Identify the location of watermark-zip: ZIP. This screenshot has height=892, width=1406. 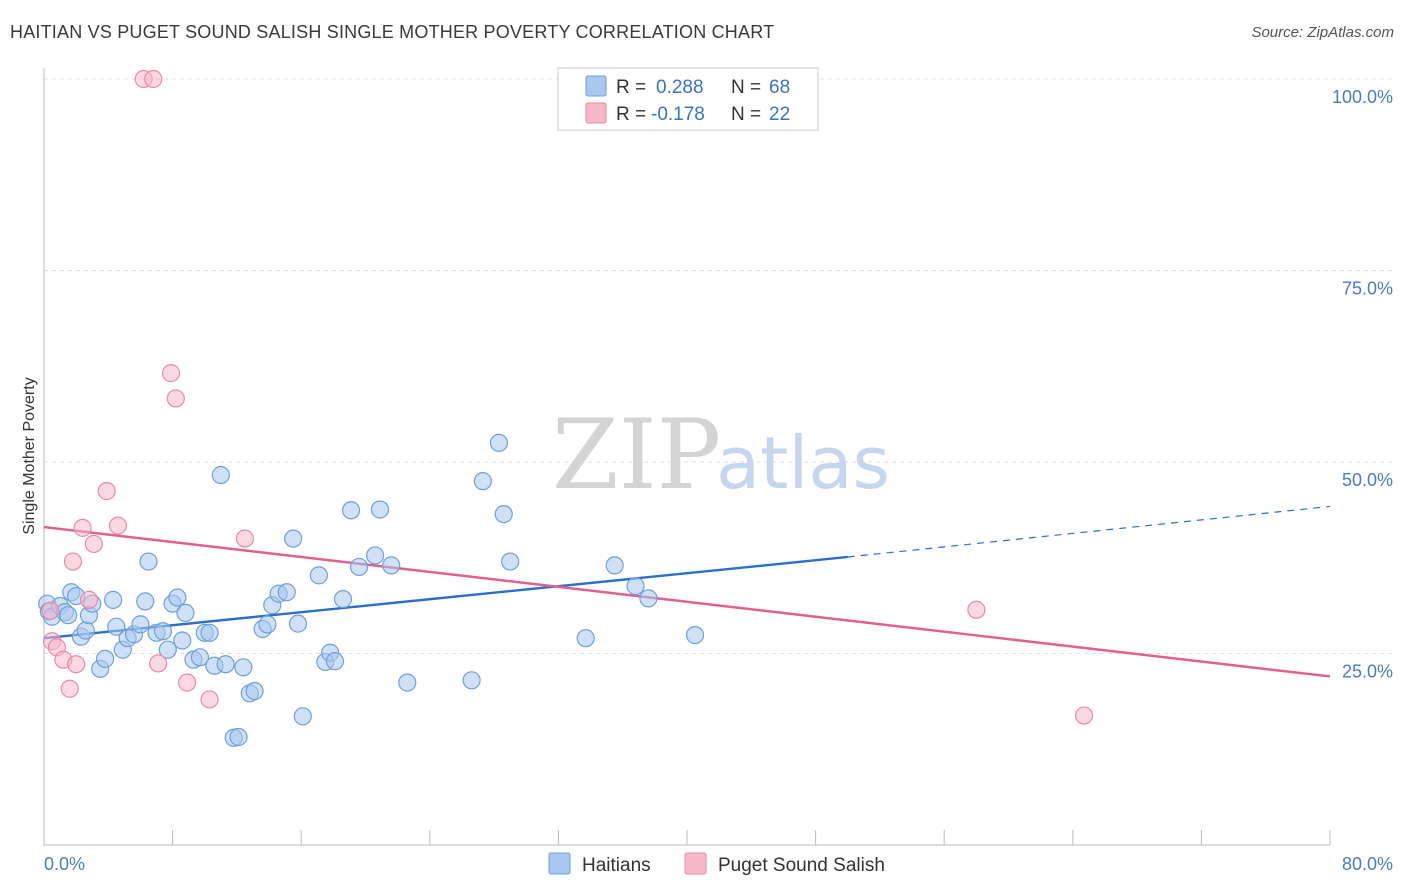
(636, 455).